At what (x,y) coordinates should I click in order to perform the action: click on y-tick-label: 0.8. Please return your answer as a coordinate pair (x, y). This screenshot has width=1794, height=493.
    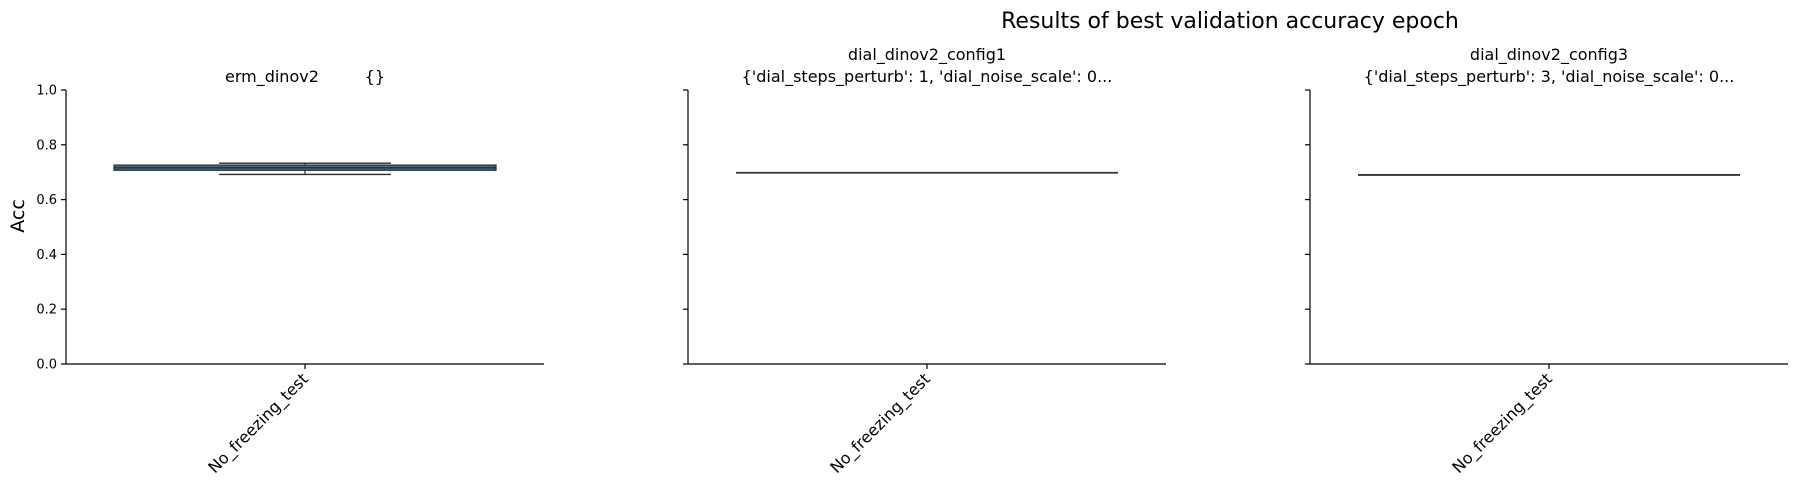
    Looking at the image, I should click on (46, 145).